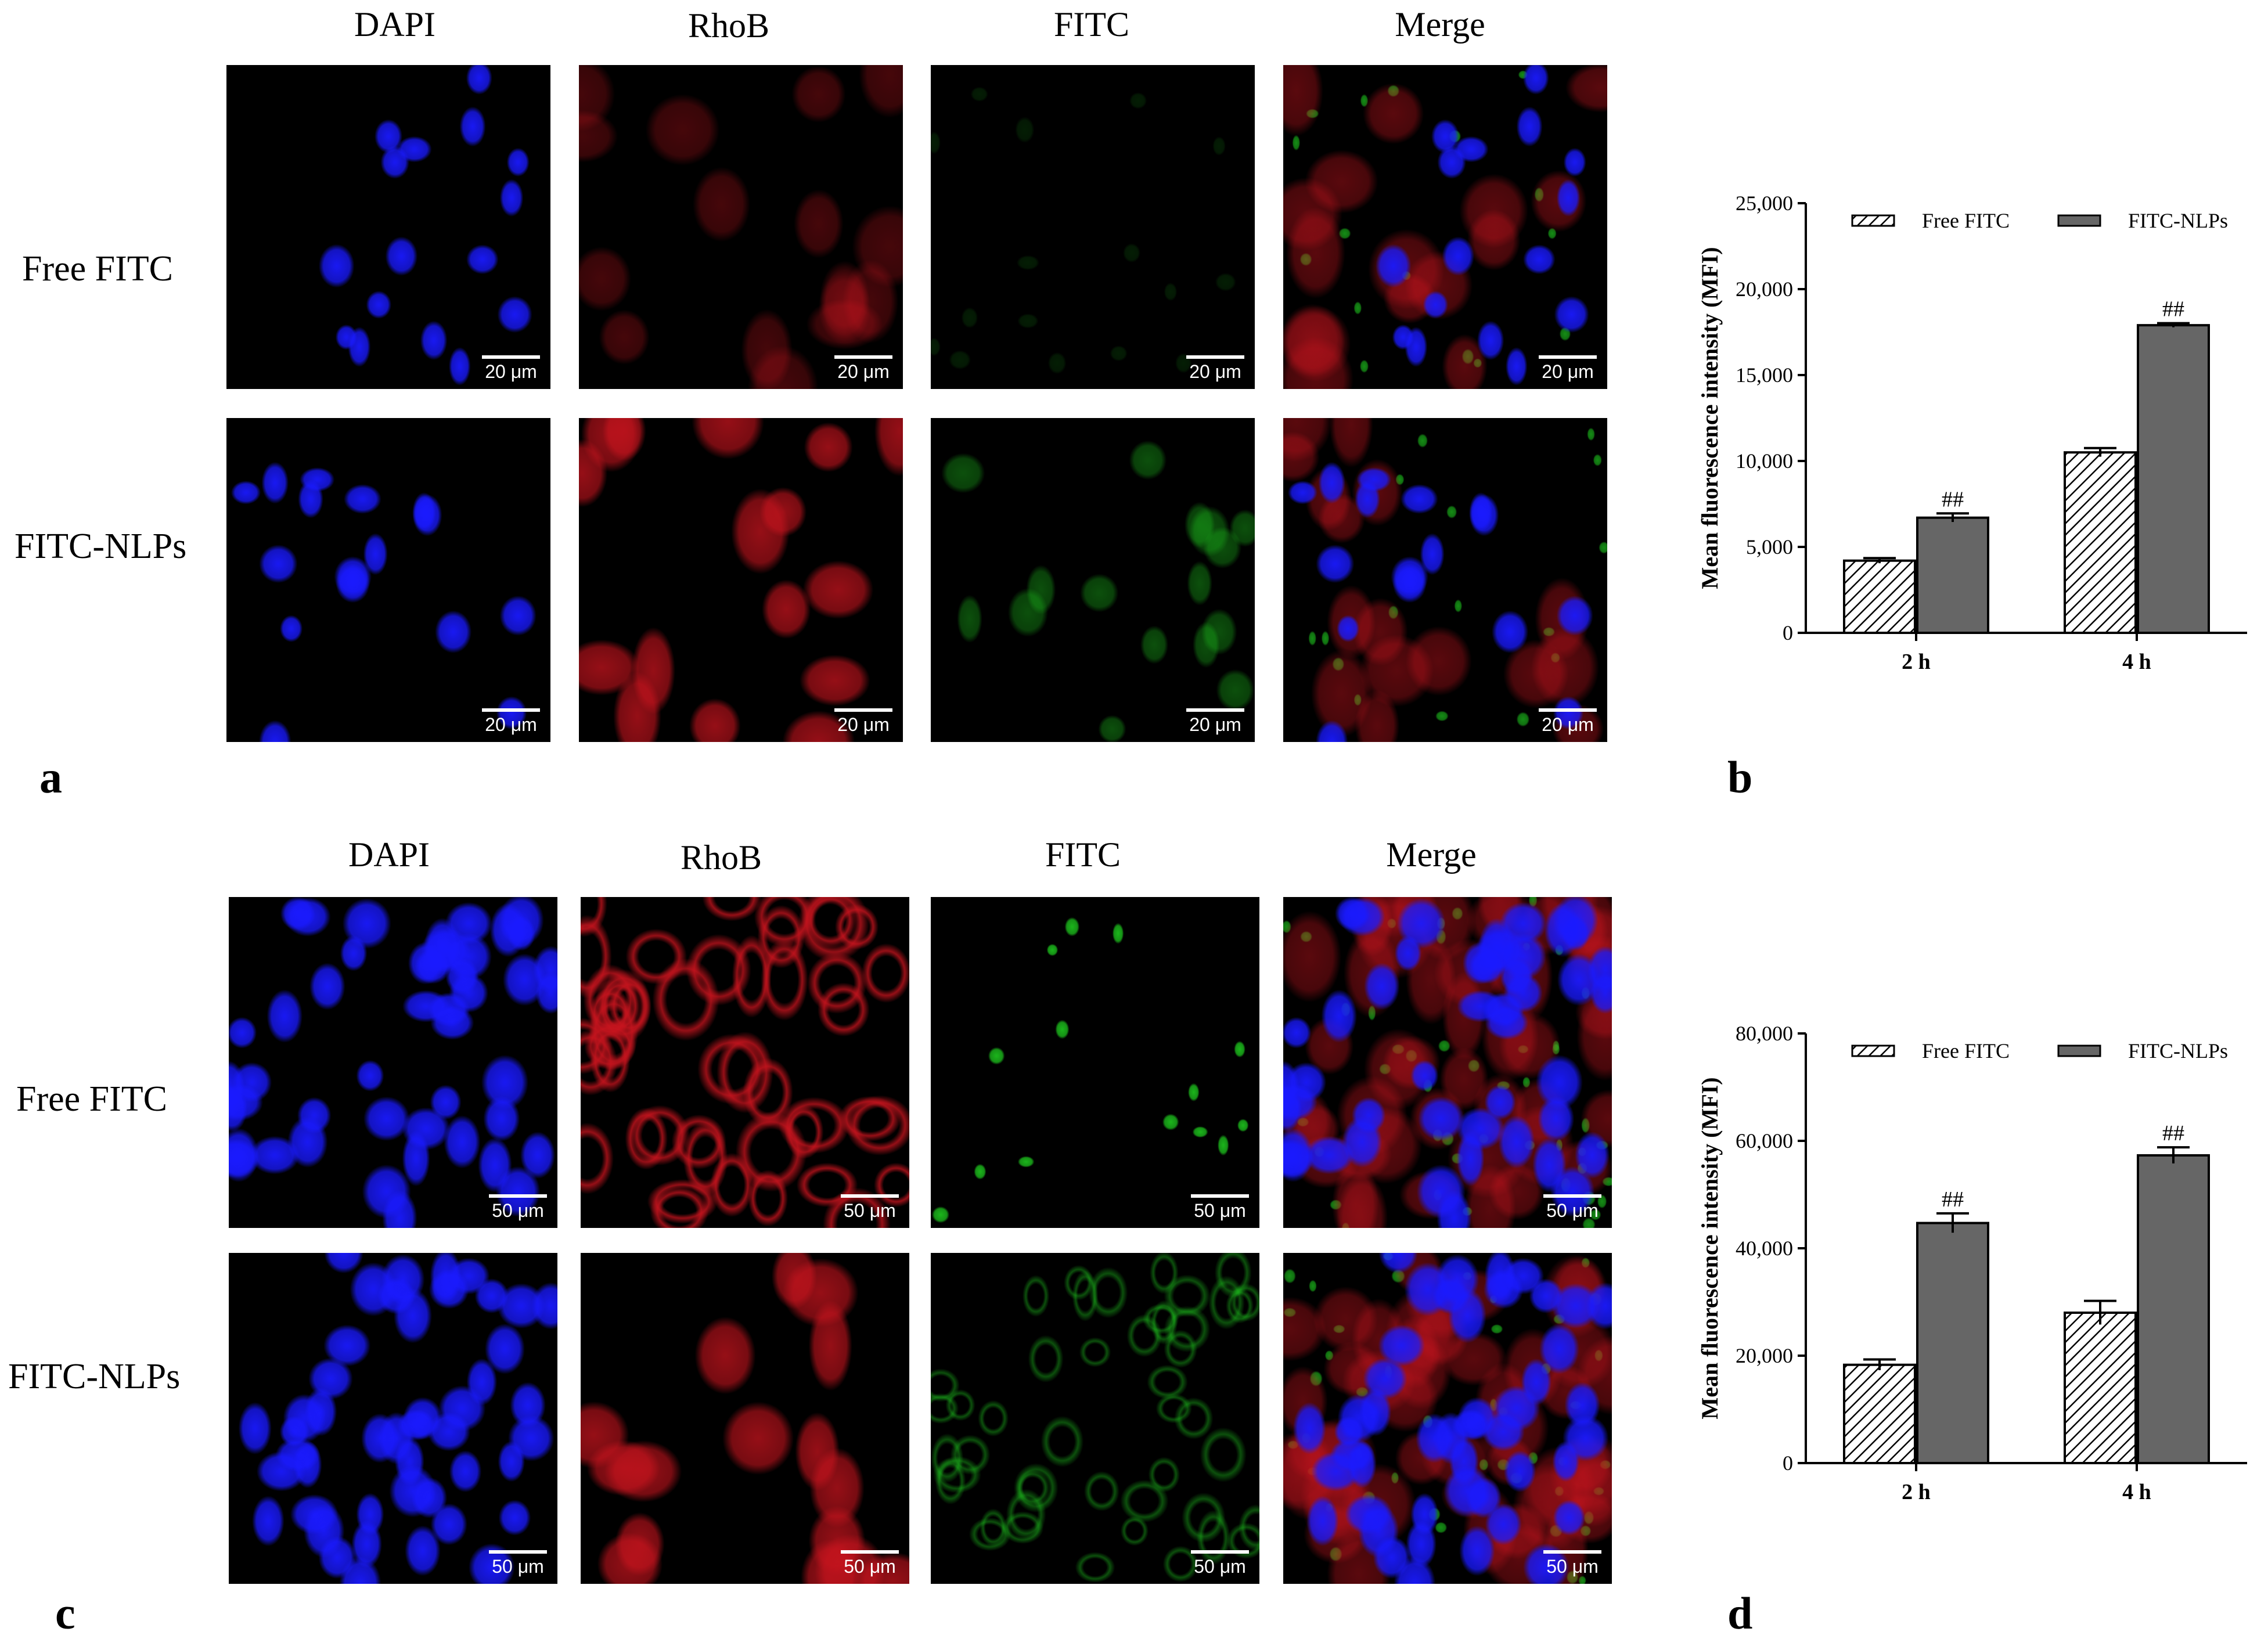  I want to click on micrograph-a-free-dapi: 20 μm, so click(388, 227).